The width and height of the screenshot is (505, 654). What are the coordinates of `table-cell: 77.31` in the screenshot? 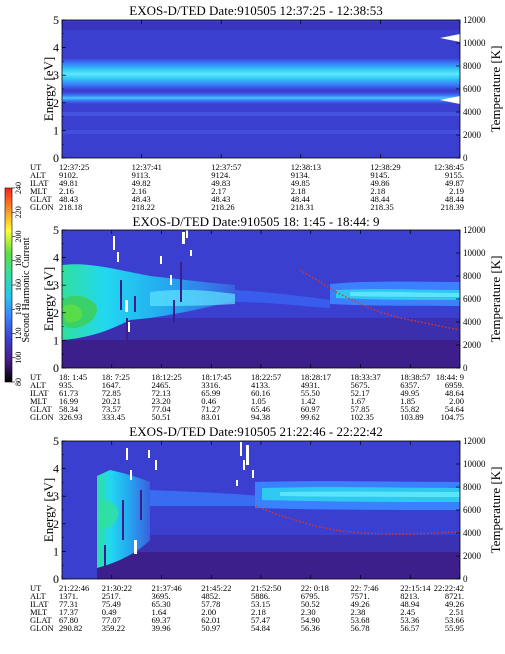 It's located at (68, 604).